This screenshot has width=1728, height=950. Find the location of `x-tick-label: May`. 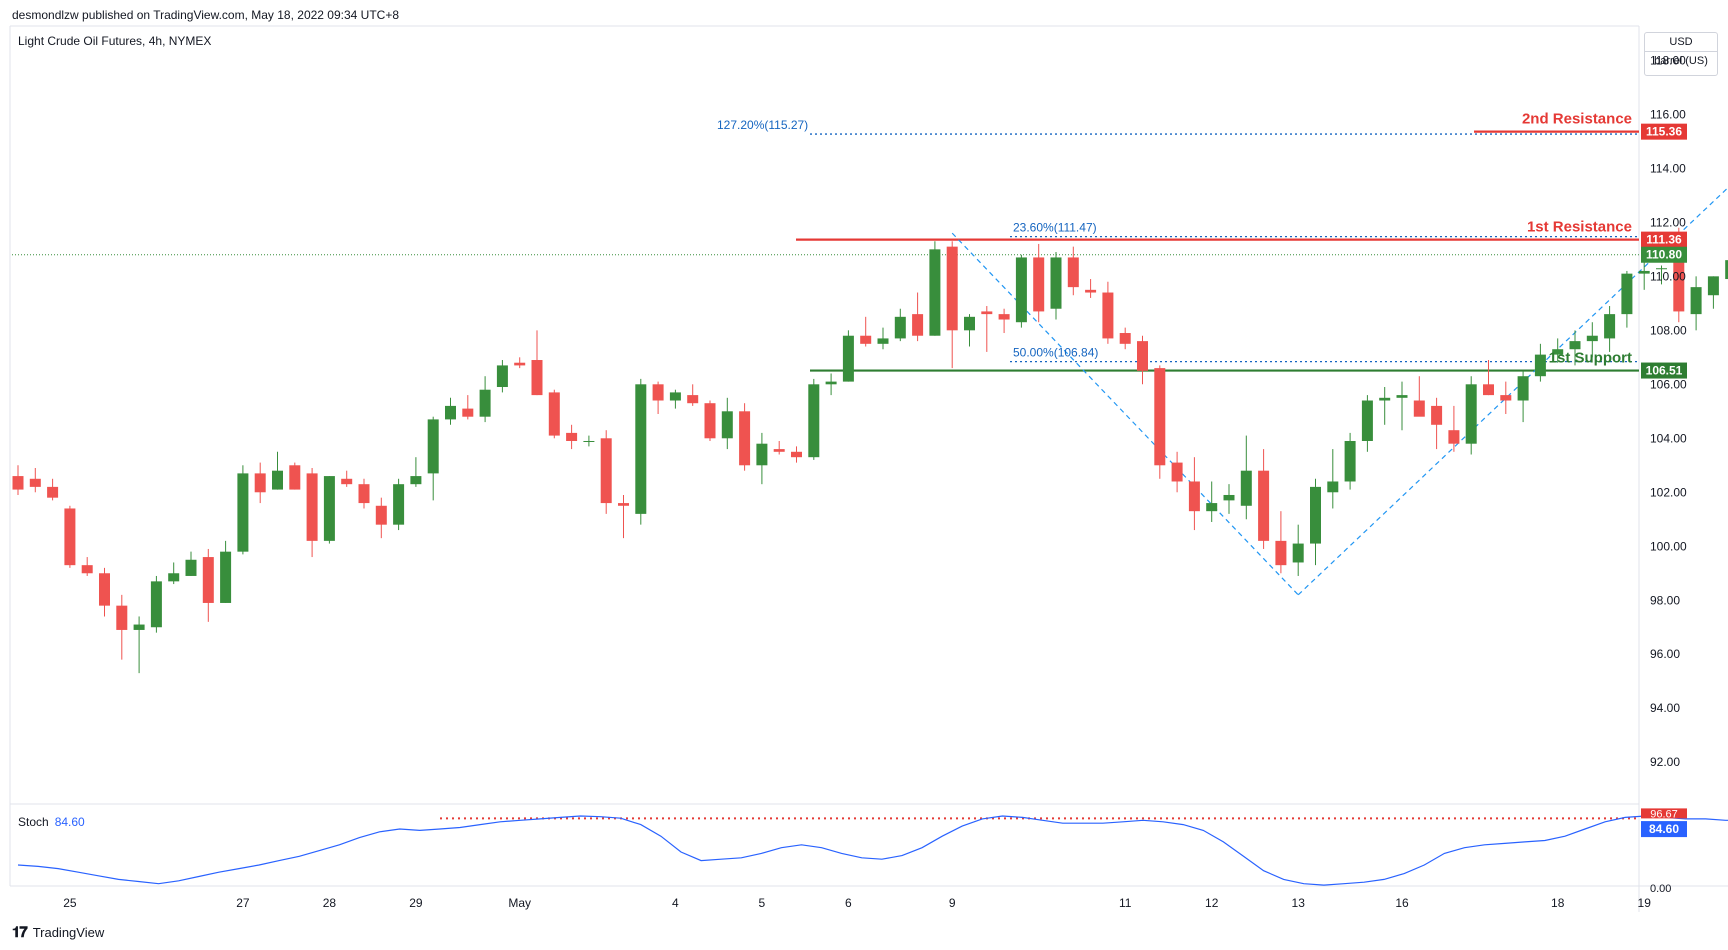

x-tick-label: May is located at coordinates (519, 903).